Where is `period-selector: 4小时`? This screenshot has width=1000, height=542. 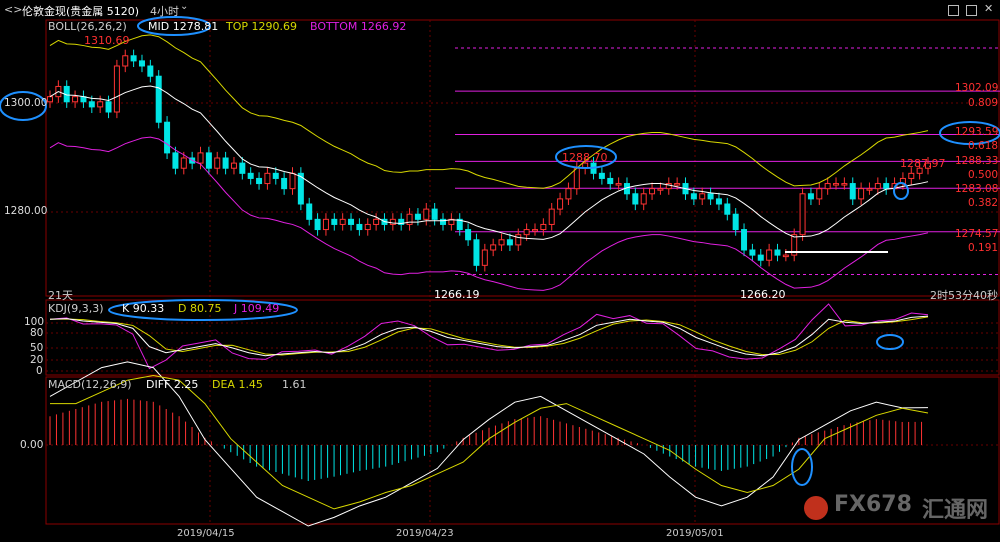
period-selector: 4小时 is located at coordinates (164, 11).